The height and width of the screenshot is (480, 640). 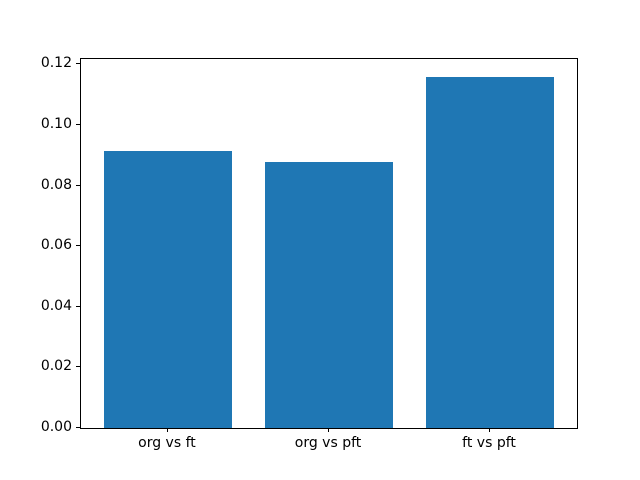 What do you see at coordinates (168, 289) in the screenshot?
I see `bar-org-vs-ft` at bounding box center [168, 289].